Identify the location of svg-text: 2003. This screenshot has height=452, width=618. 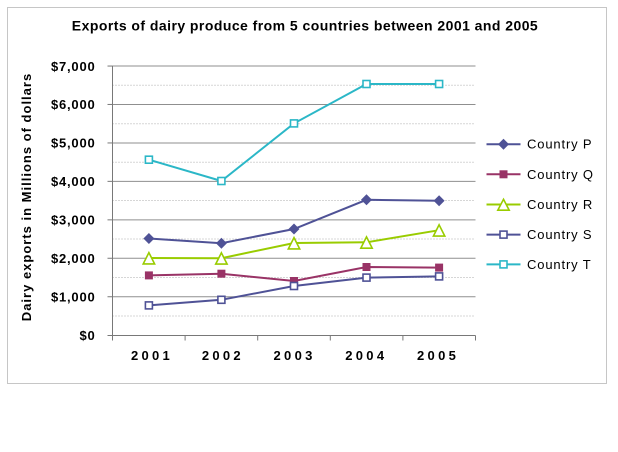
(295, 355).